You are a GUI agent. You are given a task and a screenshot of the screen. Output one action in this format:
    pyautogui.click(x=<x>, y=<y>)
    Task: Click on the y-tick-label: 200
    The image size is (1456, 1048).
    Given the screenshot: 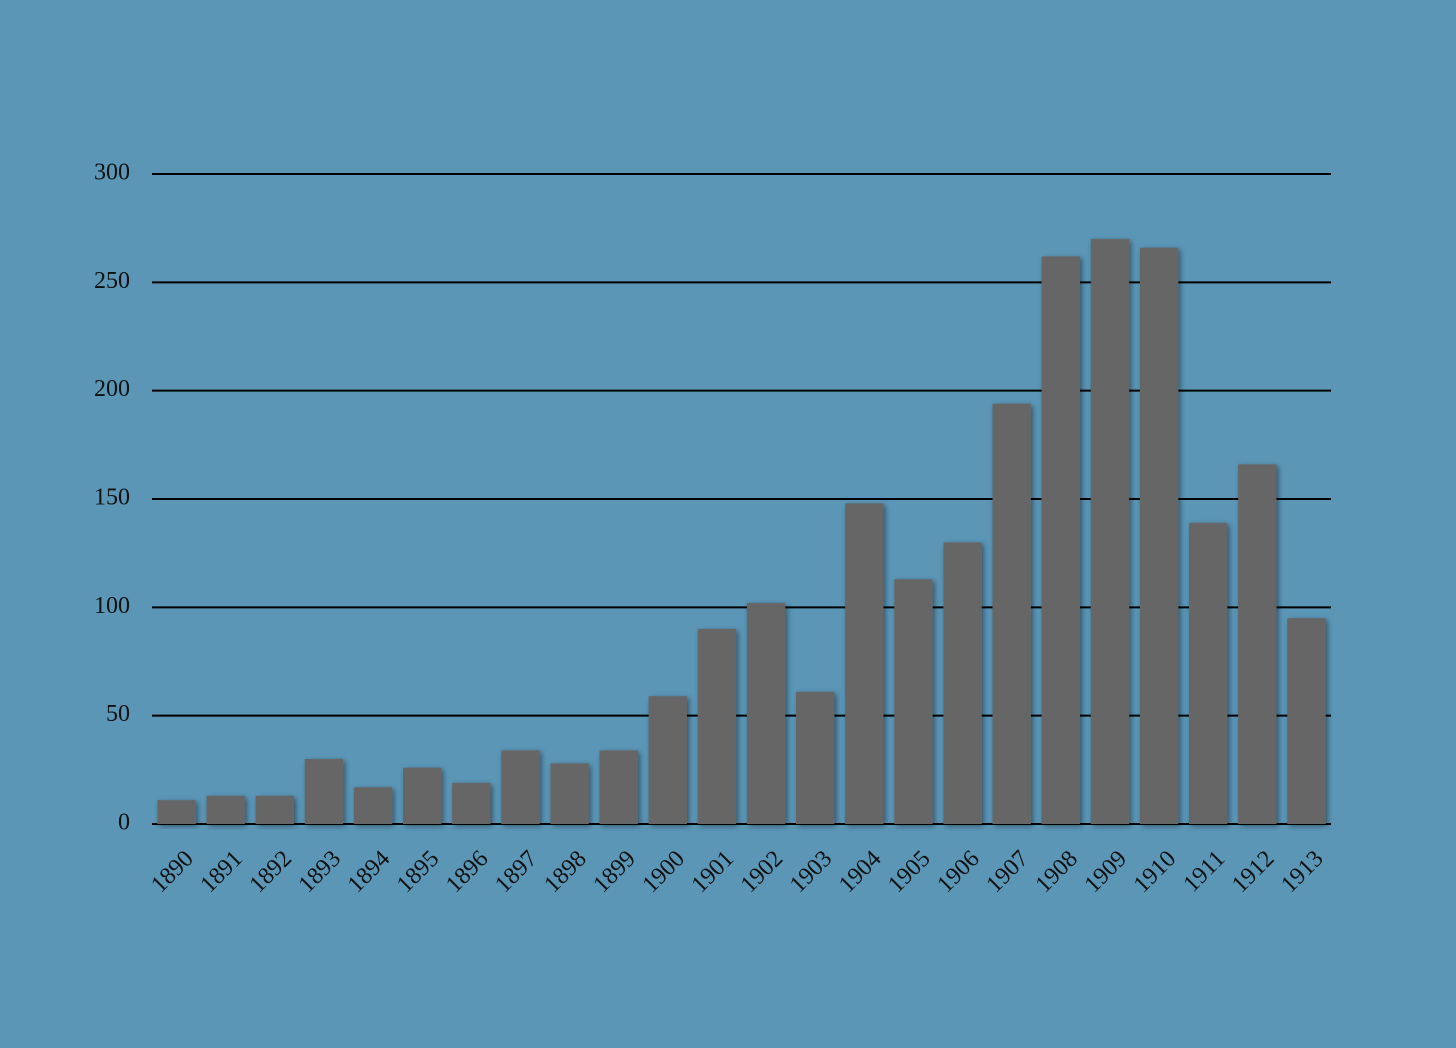 What is the action you would take?
    pyautogui.click(x=112, y=389)
    